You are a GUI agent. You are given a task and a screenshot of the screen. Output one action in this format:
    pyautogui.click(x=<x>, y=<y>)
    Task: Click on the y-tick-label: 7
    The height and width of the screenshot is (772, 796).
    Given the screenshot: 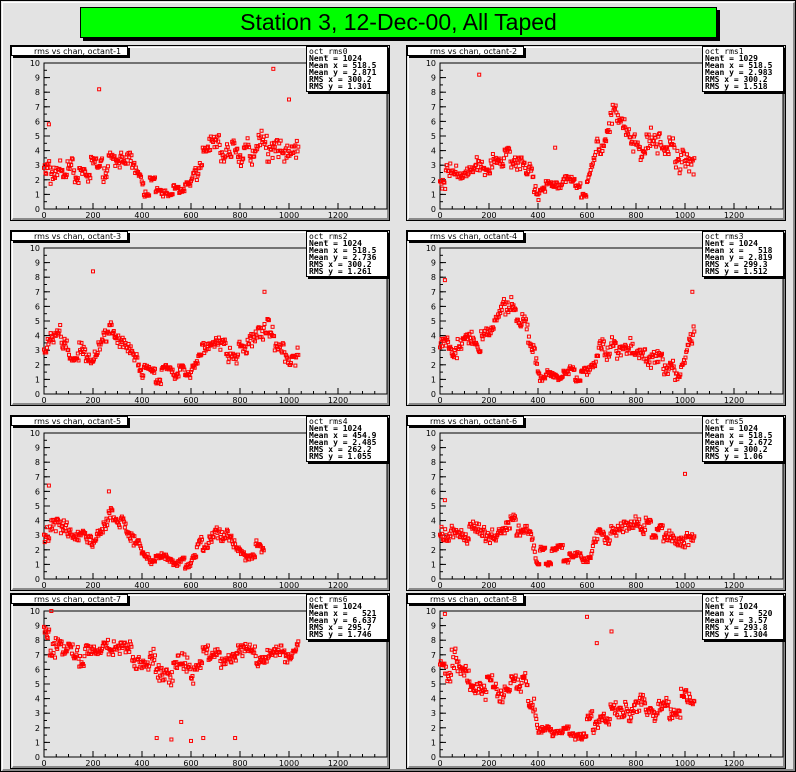 What is the action you would take?
    pyautogui.click(x=433, y=107)
    